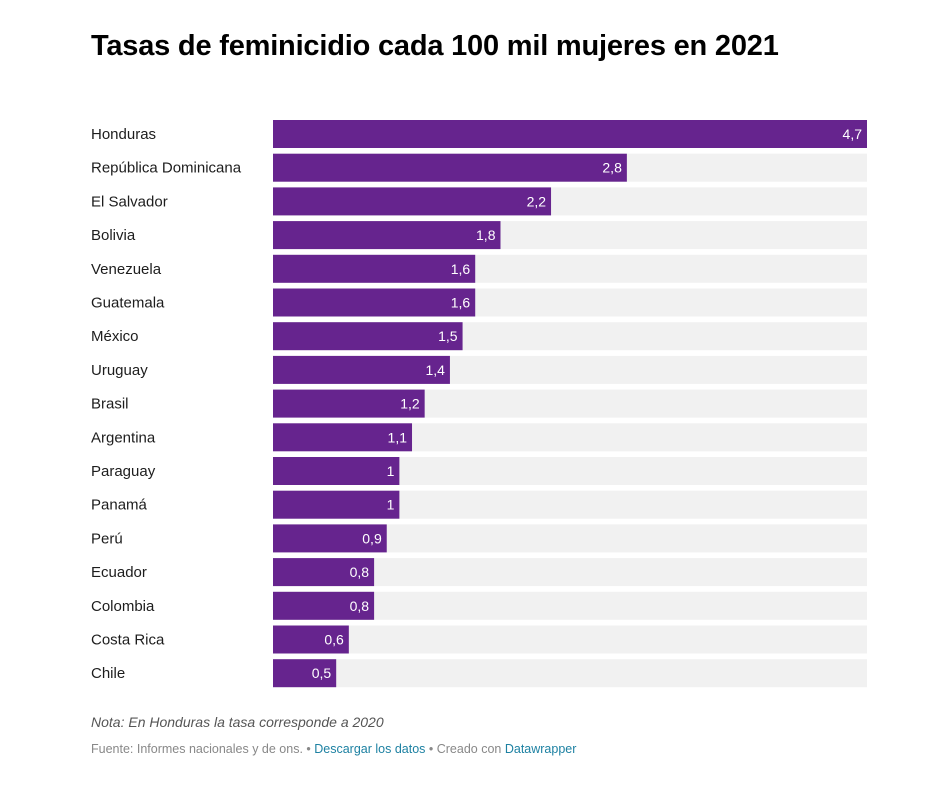 This screenshot has height=788, width=940. I want to click on bar-paraguay, so click(336, 471).